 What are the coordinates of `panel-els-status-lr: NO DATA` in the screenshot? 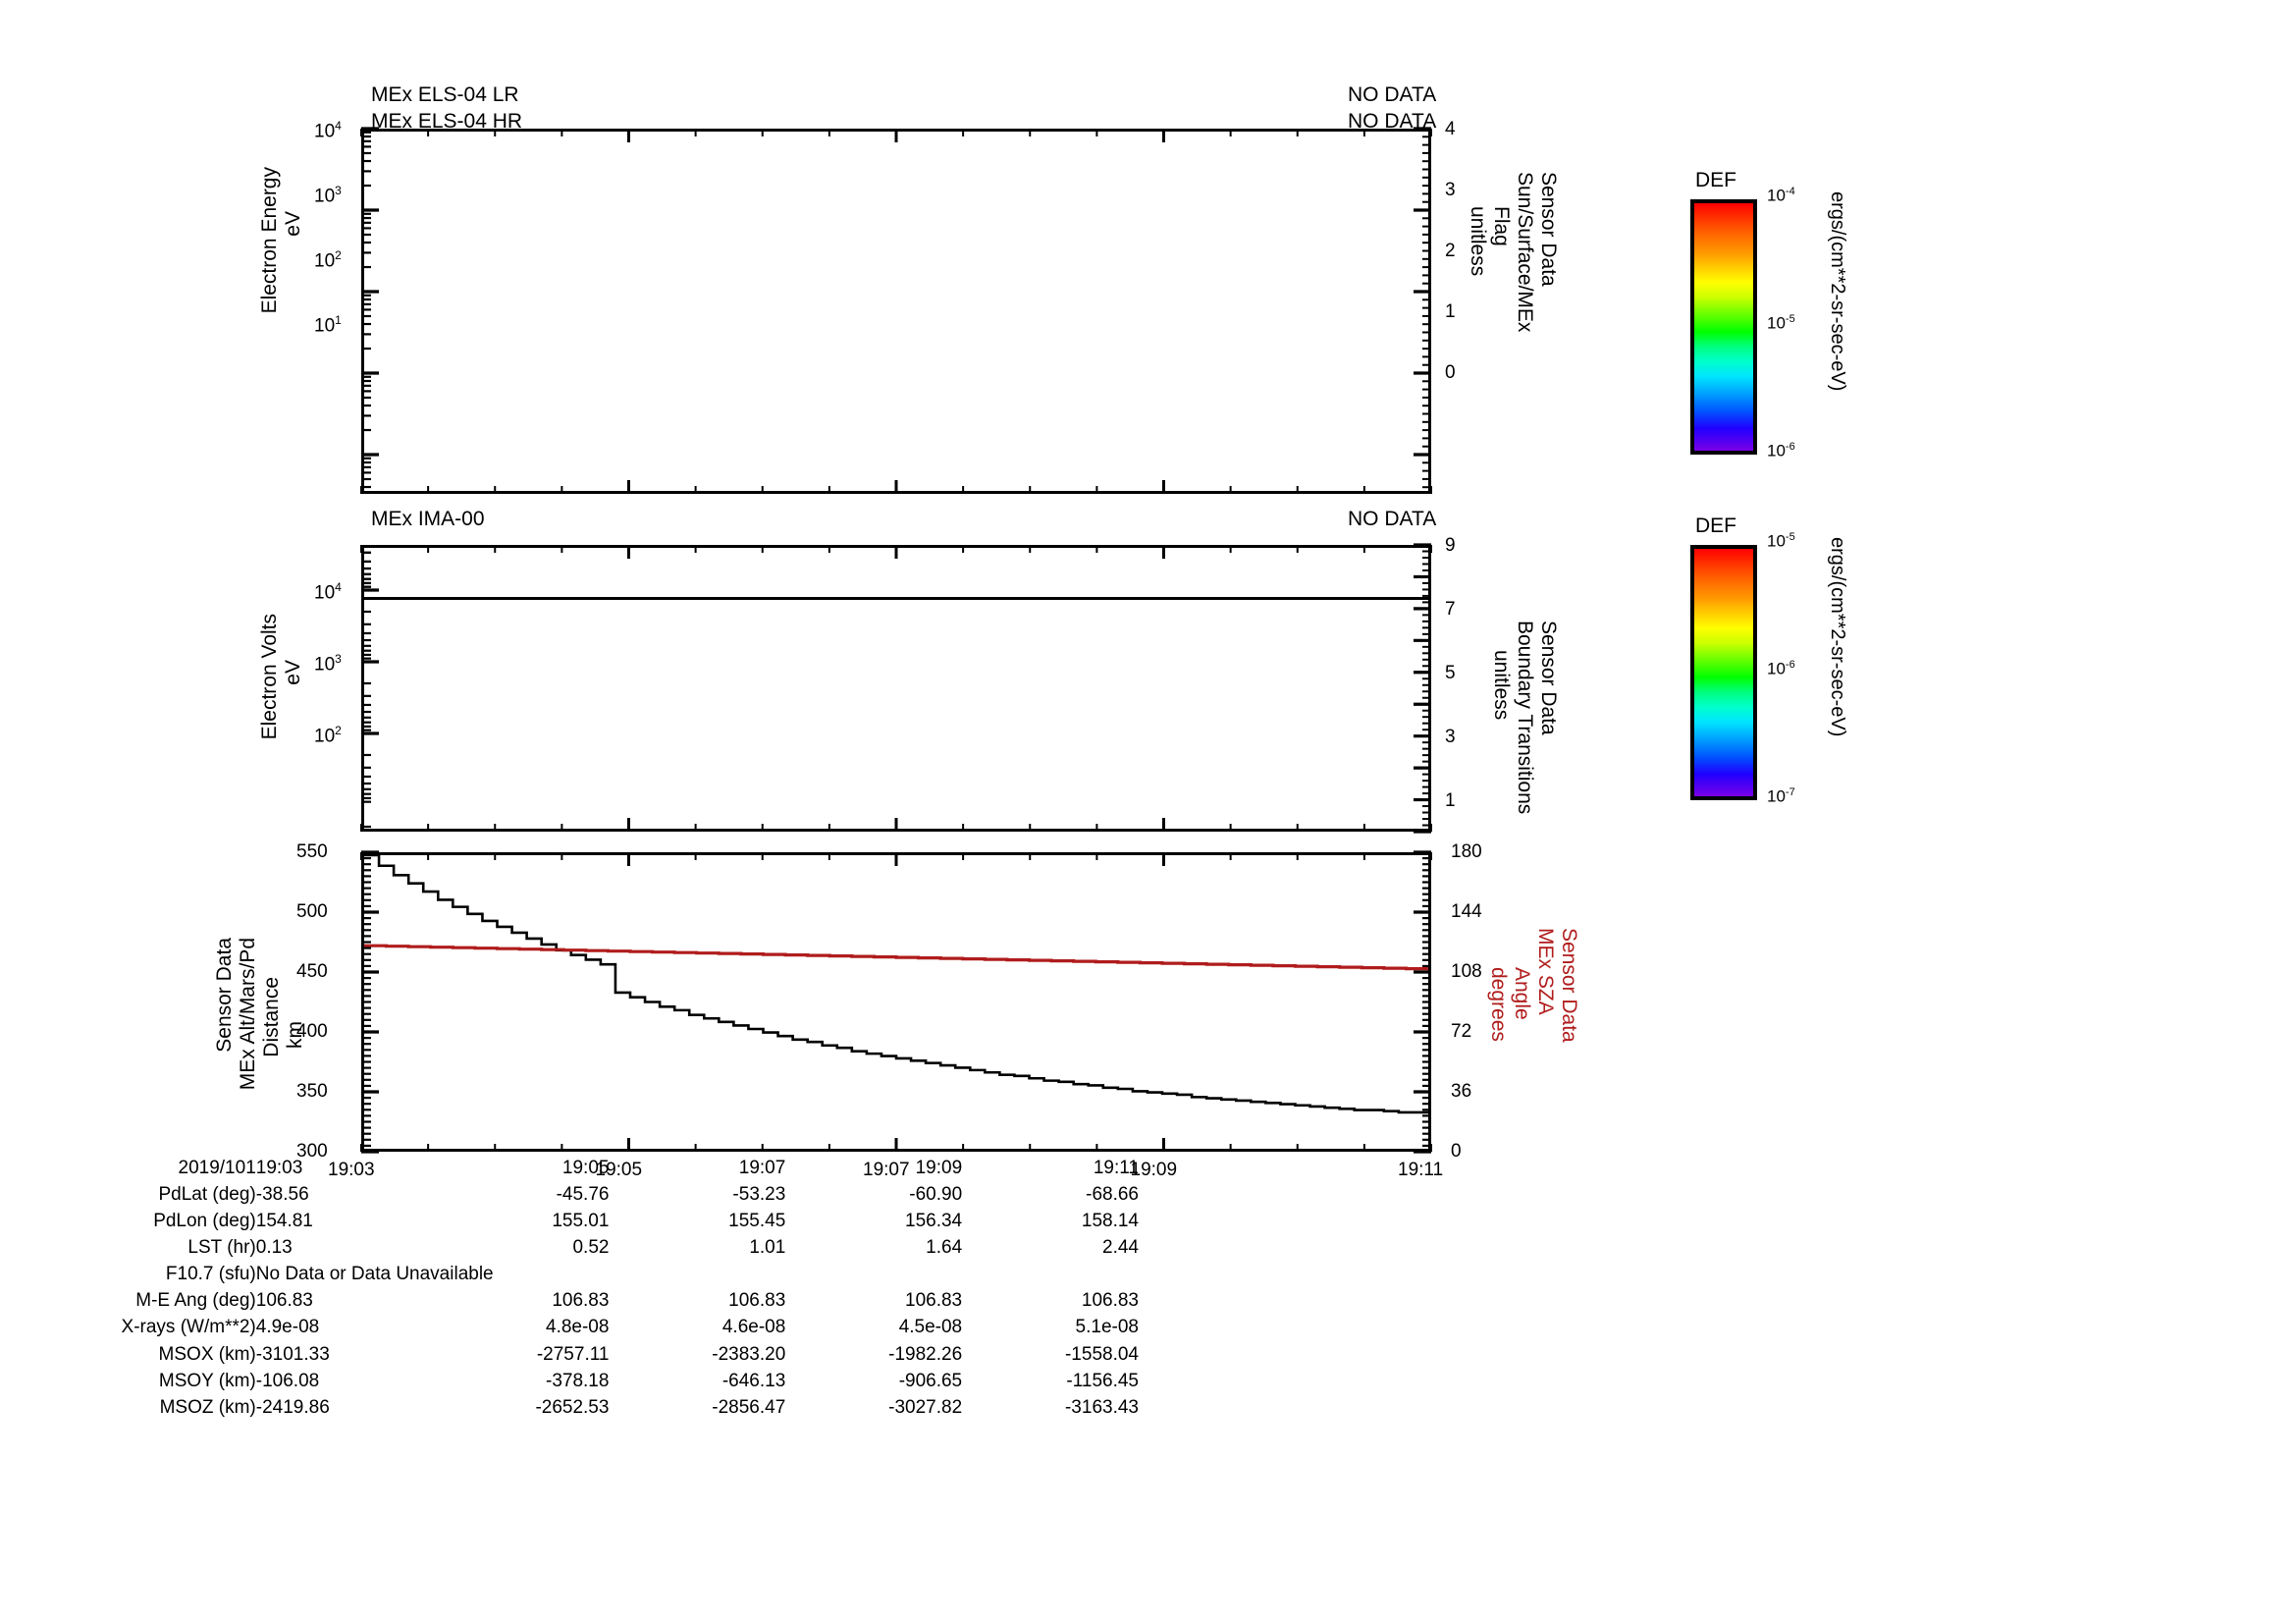 It's located at (1392, 94).